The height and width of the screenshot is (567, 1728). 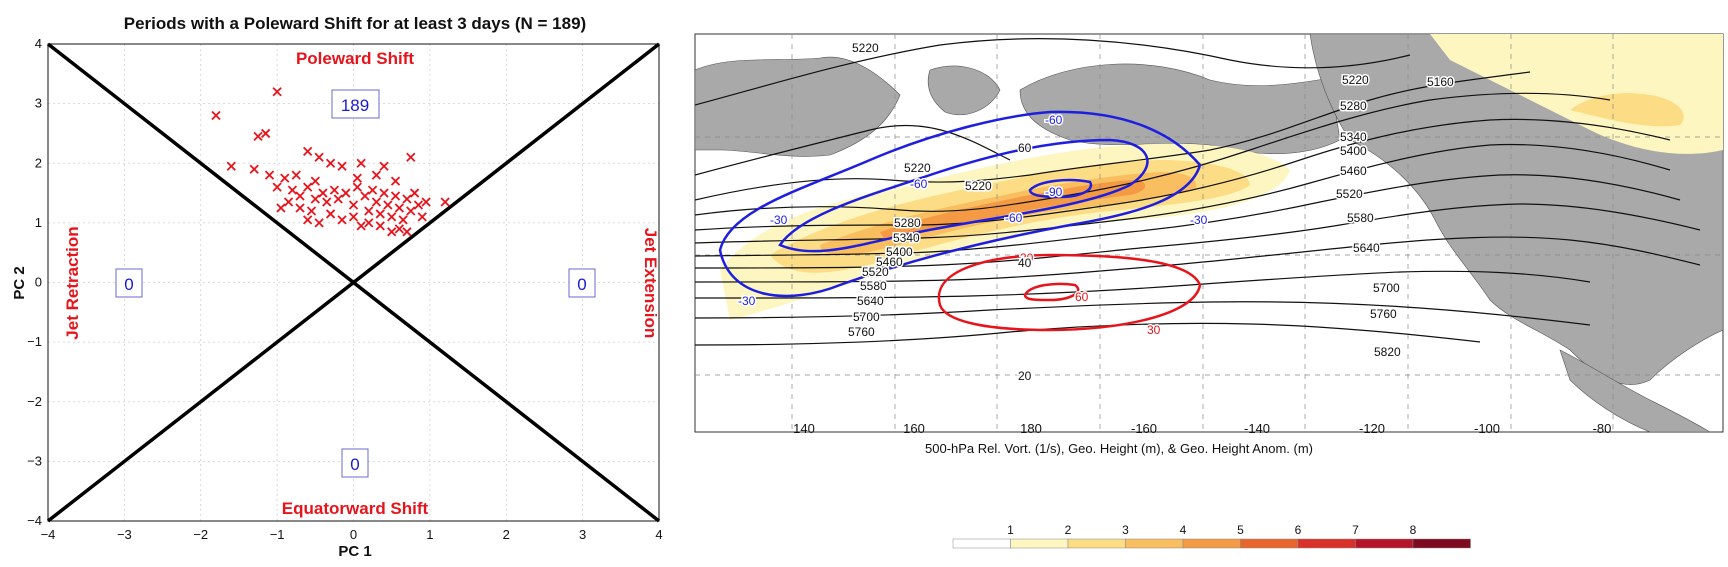 What do you see at coordinates (48, 534) in the screenshot?
I see `x-tick-label: −4` at bounding box center [48, 534].